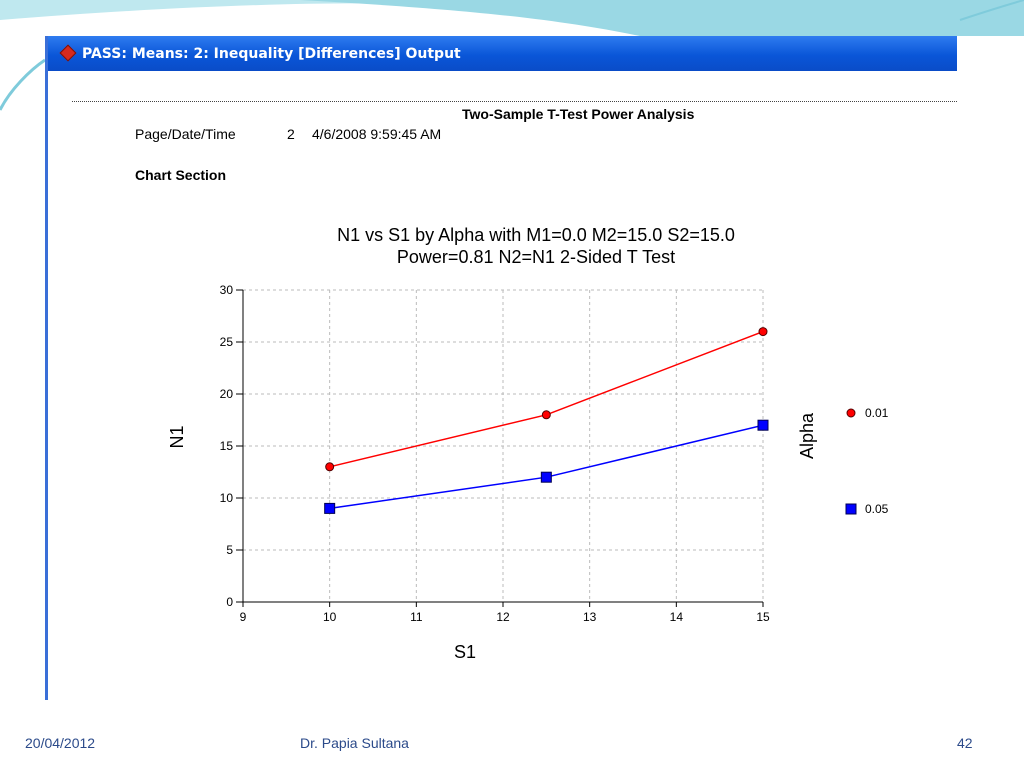  What do you see at coordinates (851, 413) in the screenshot?
I see `legend-marker-0.01` at bounding box center [851, 413].